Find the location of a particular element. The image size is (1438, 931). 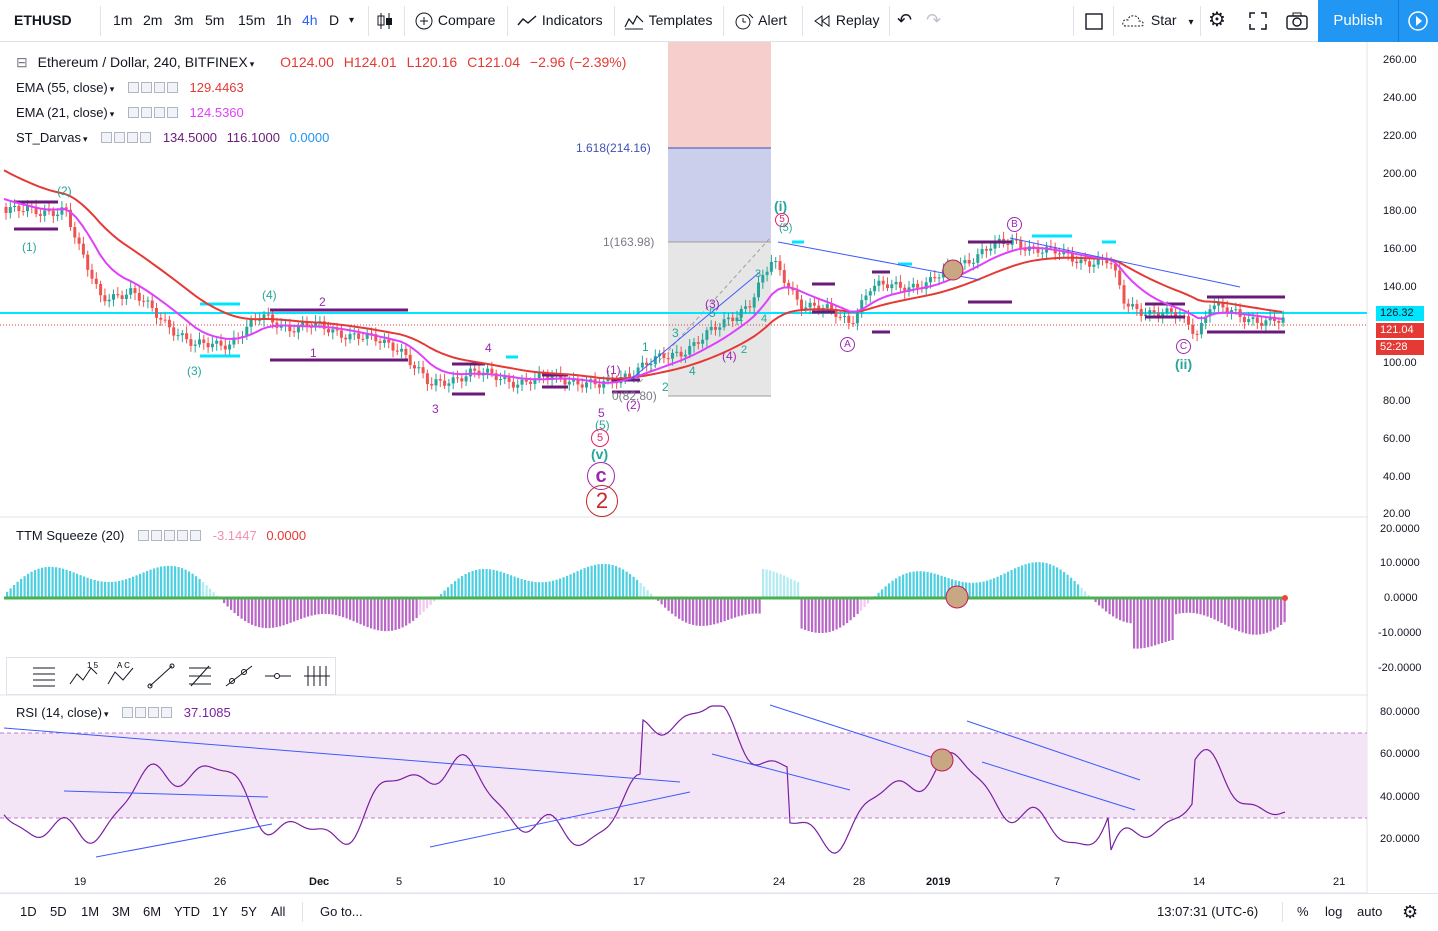

rsi-line is located at coordinates (644, 779).